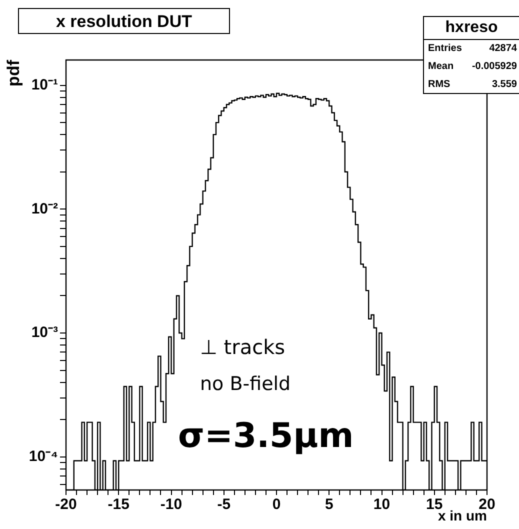 This screenshot has height=529, width=519. What do you see at coordinates (276, 505) in the screenshot?
I see `x-tick-label: 0` at bounding box center [276, 505].